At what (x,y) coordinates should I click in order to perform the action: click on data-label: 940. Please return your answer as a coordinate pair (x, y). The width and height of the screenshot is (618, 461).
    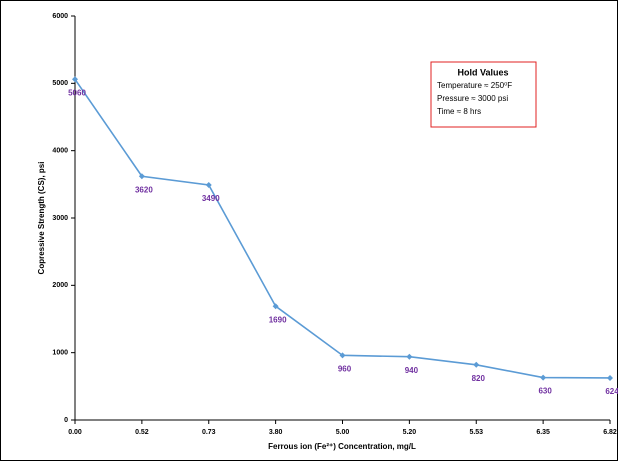
    Looking at the image, I should click on (412, 370).